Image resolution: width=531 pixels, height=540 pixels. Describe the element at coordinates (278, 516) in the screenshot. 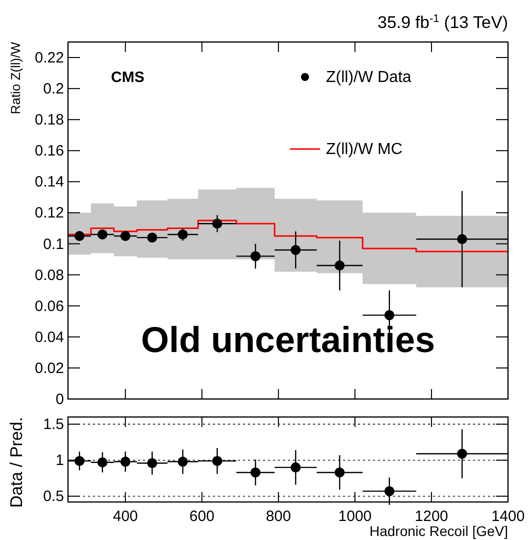

I see `x-tick-label: 800` at that location.